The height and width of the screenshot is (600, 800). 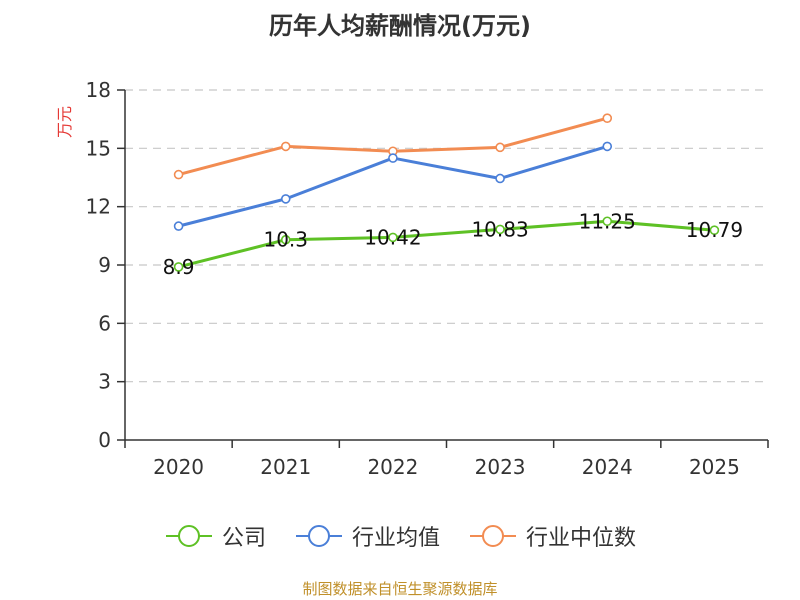 I want to click on data-label: 10.42, so click(x=392, y=237).